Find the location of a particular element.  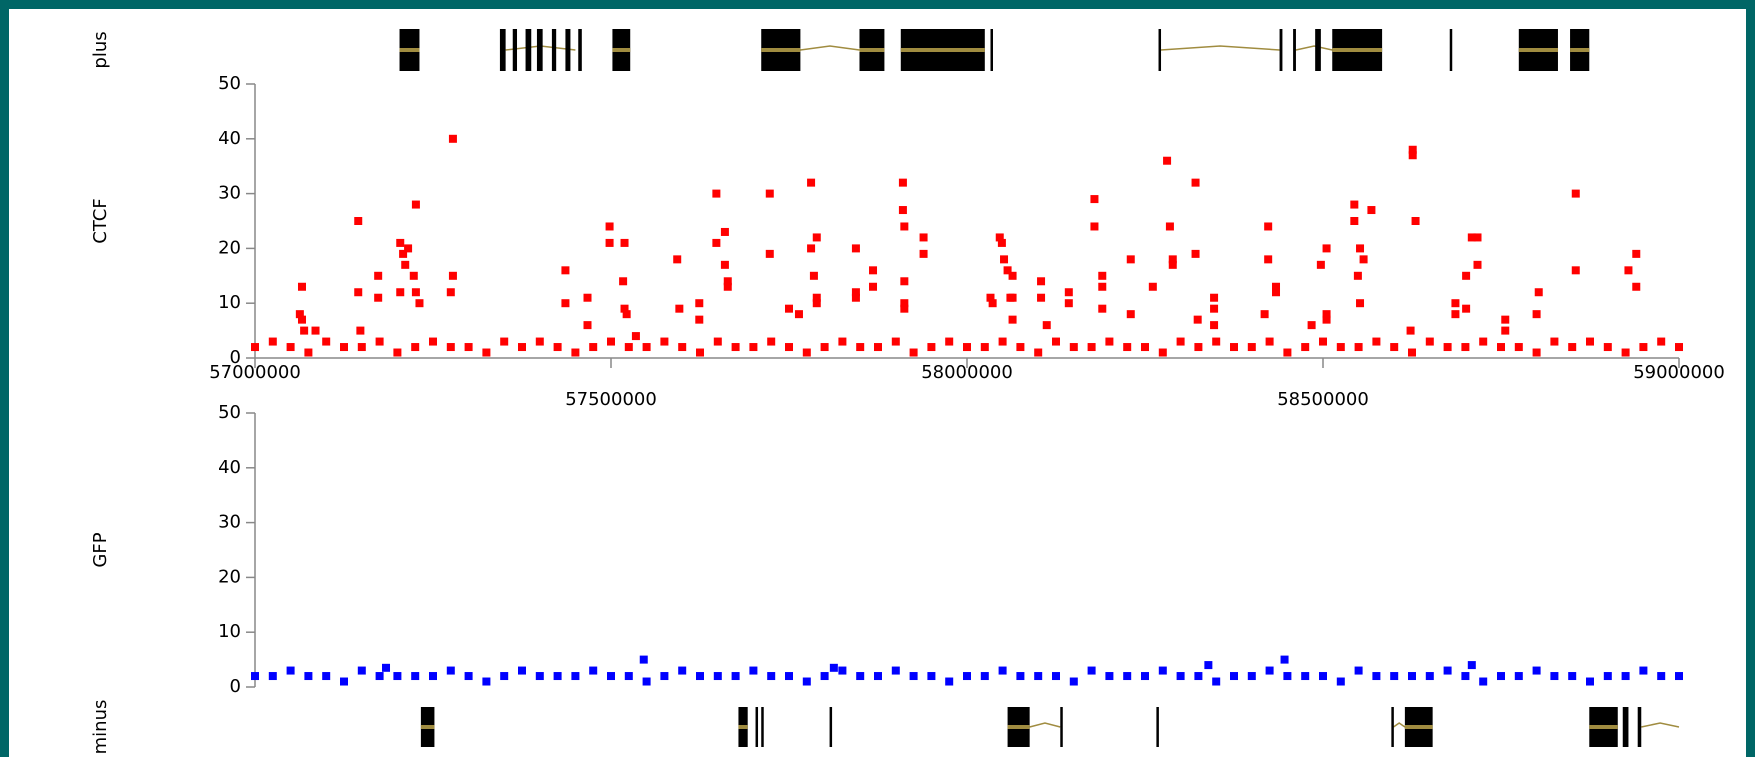

y-tick-label: 20 is located at coordinates (229, 576).